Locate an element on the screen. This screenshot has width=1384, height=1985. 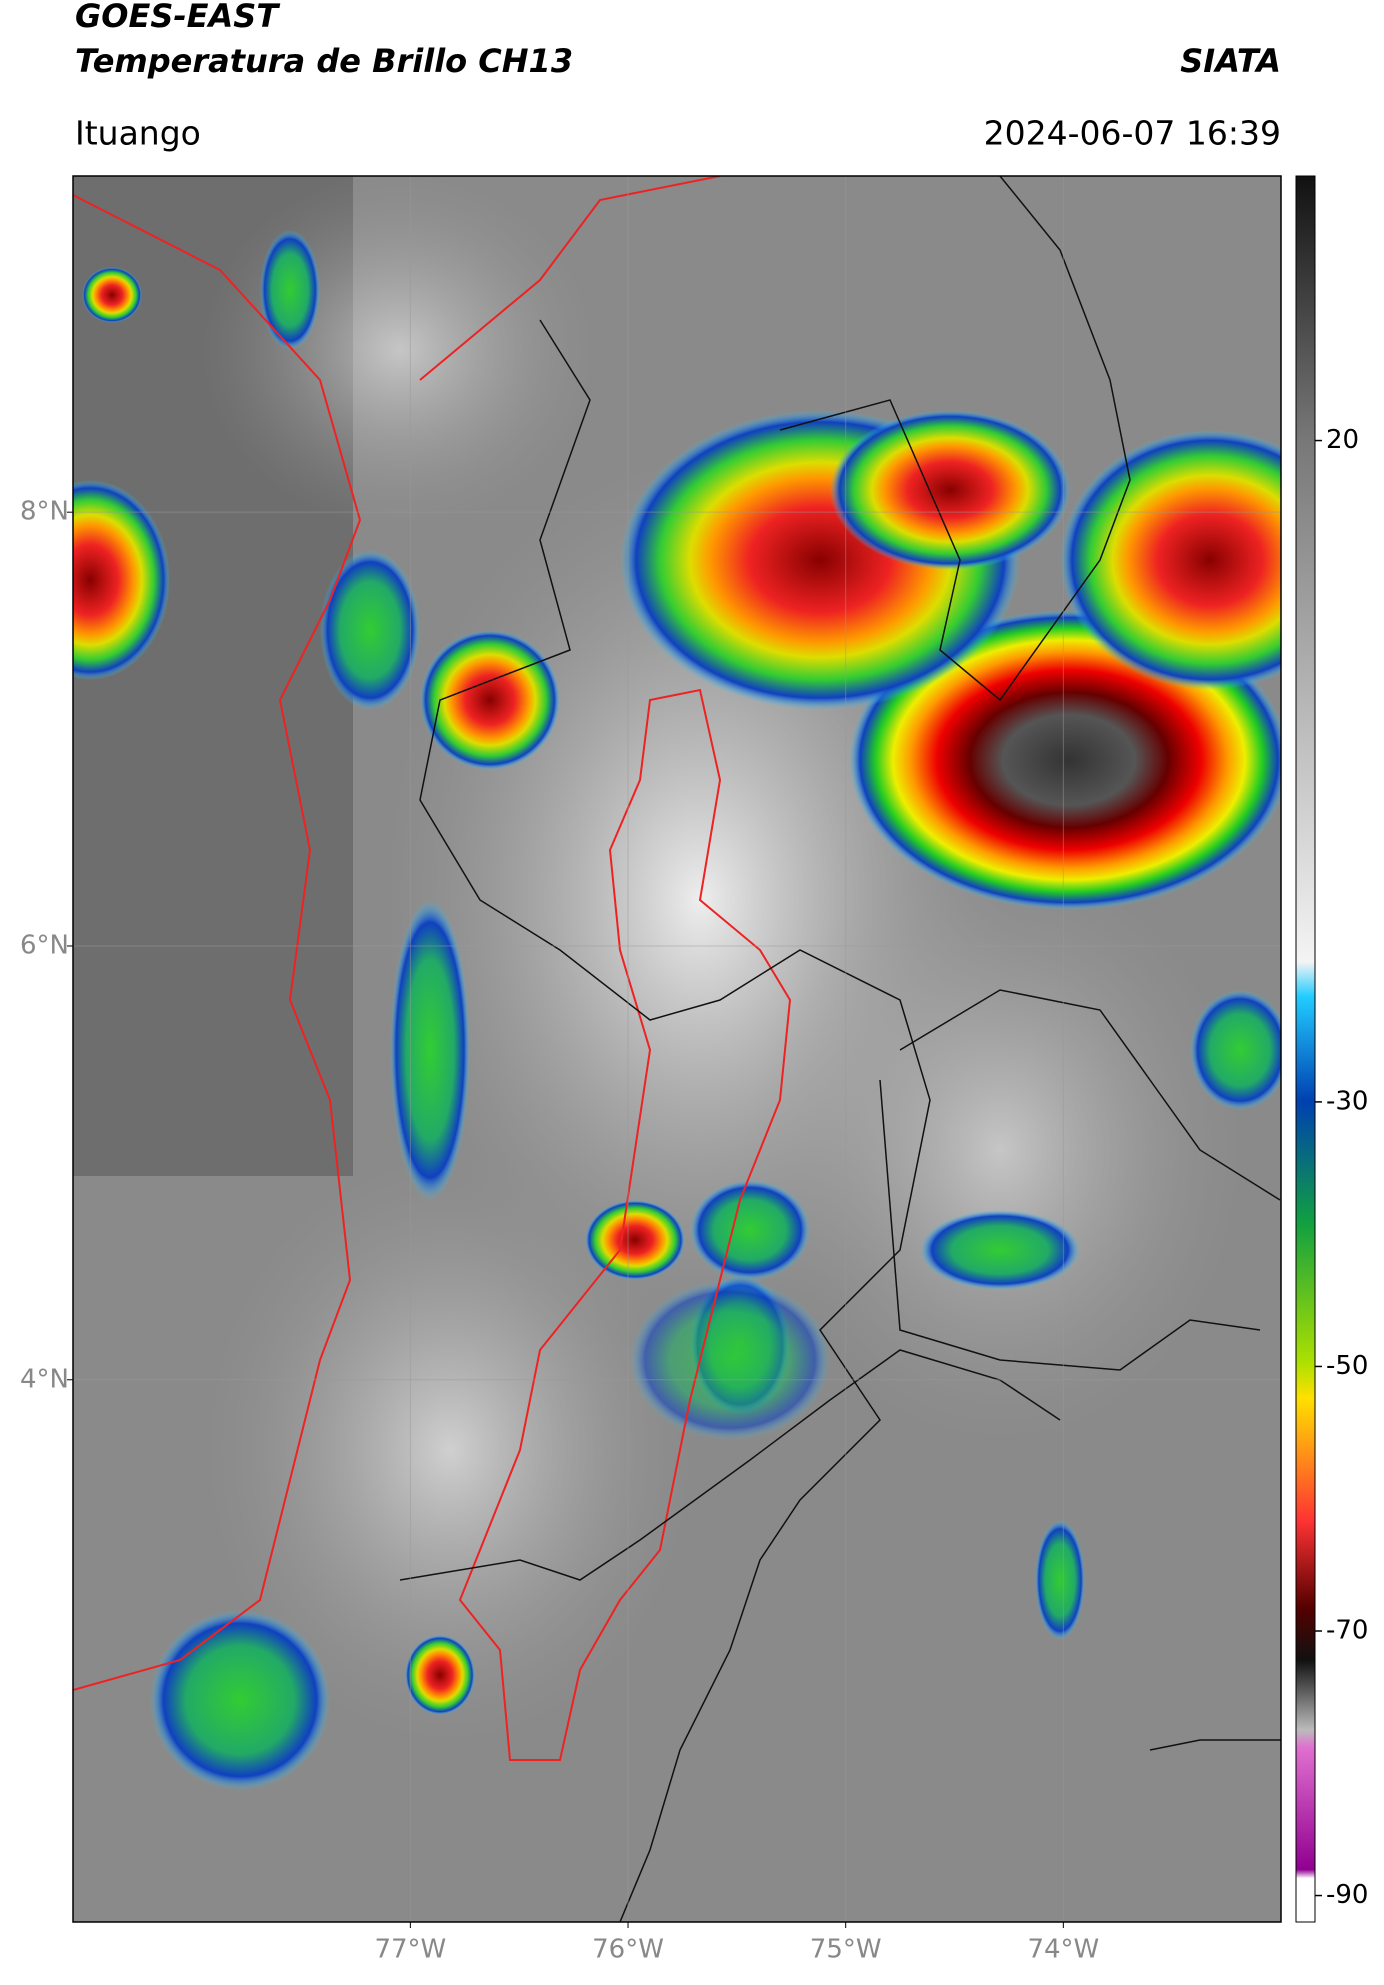
x-tick-label: 74°W is located at coordinates (1063, 1950).